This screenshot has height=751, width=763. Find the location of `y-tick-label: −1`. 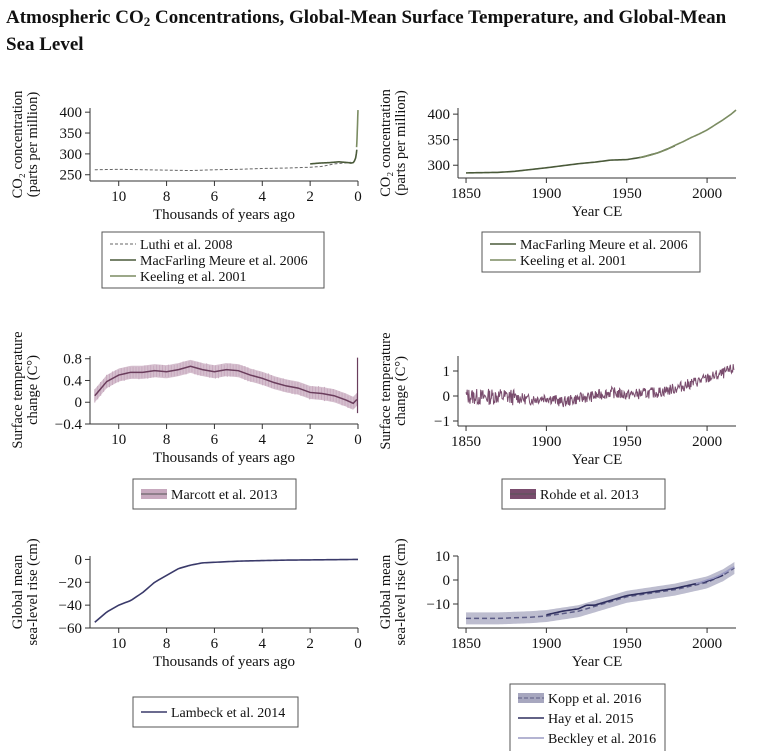

y-tick-label: −1 is located at coordinates (442, 422).